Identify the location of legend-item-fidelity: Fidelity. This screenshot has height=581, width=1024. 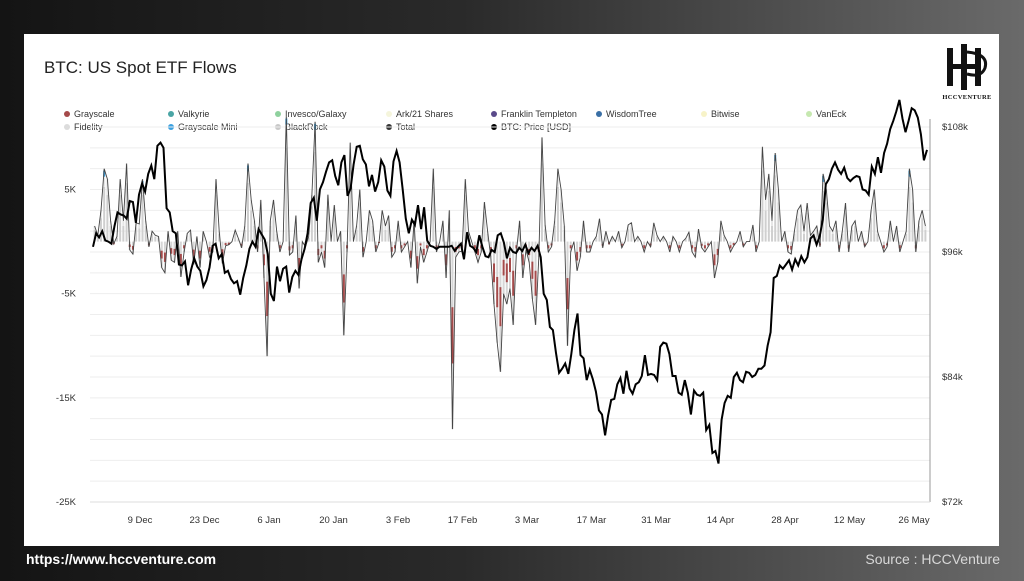
(83, 127).